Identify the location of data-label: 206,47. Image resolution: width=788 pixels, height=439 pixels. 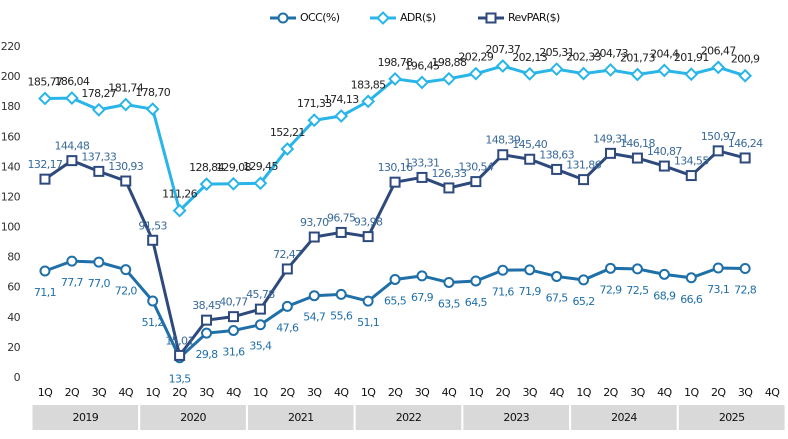
(718, 50).